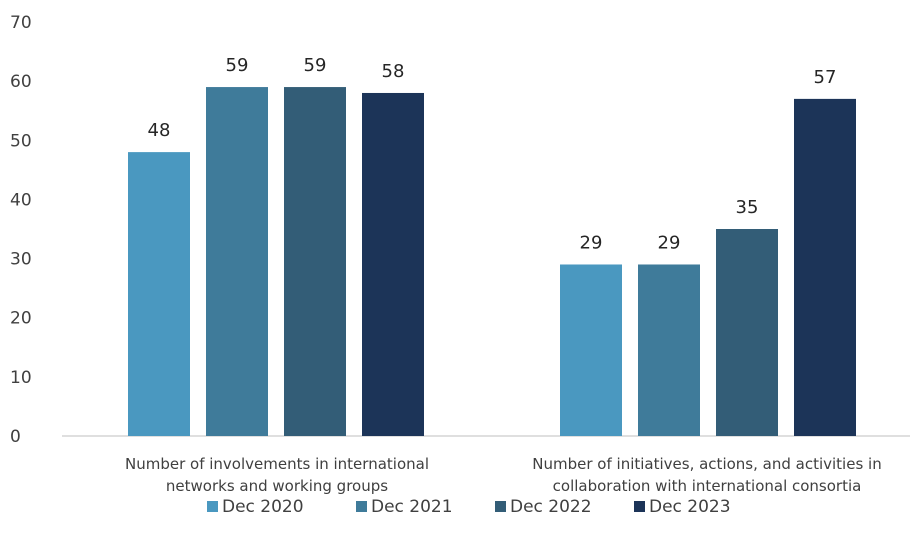 Image resolution: width=922 pixels, height=544 pixels. Describe the element at coordinates (15, 437) in the screenshot. I see `y-tick-label: 0` at that location.